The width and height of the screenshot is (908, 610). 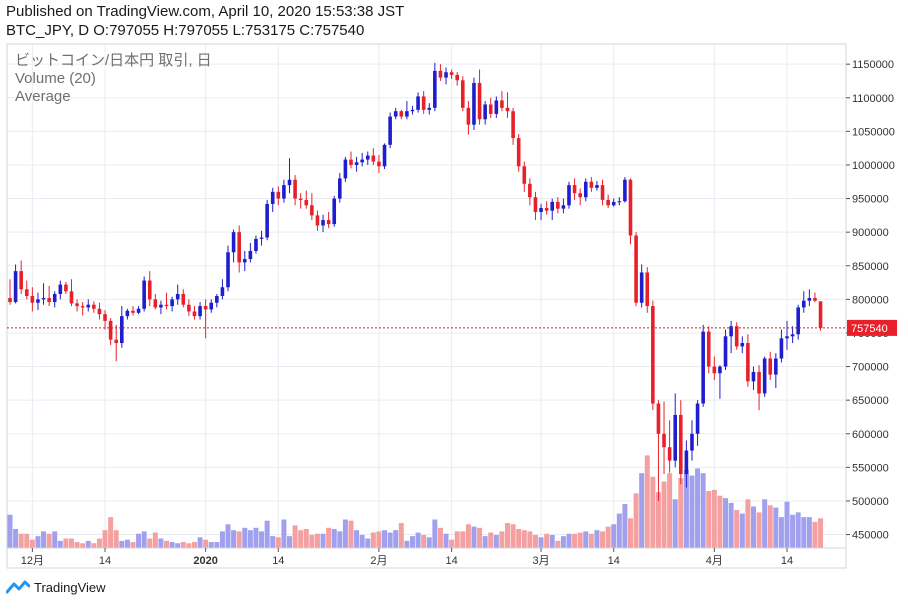 What do you see at coordinates (873, 65) in the screenshot?
I see `y-tick-label: 1150000` at bounding box center [873, 65].